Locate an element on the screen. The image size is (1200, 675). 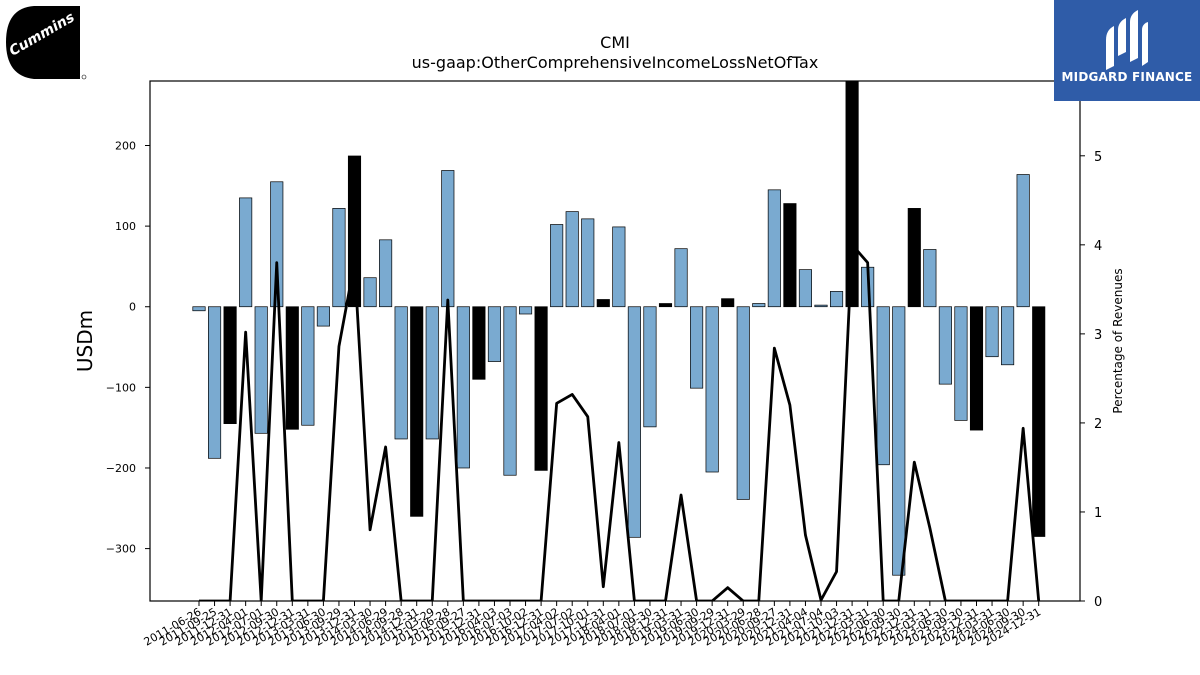
midgard-finance-logo: MIDGARD FINANCE is located at coordinates (1127, 50).